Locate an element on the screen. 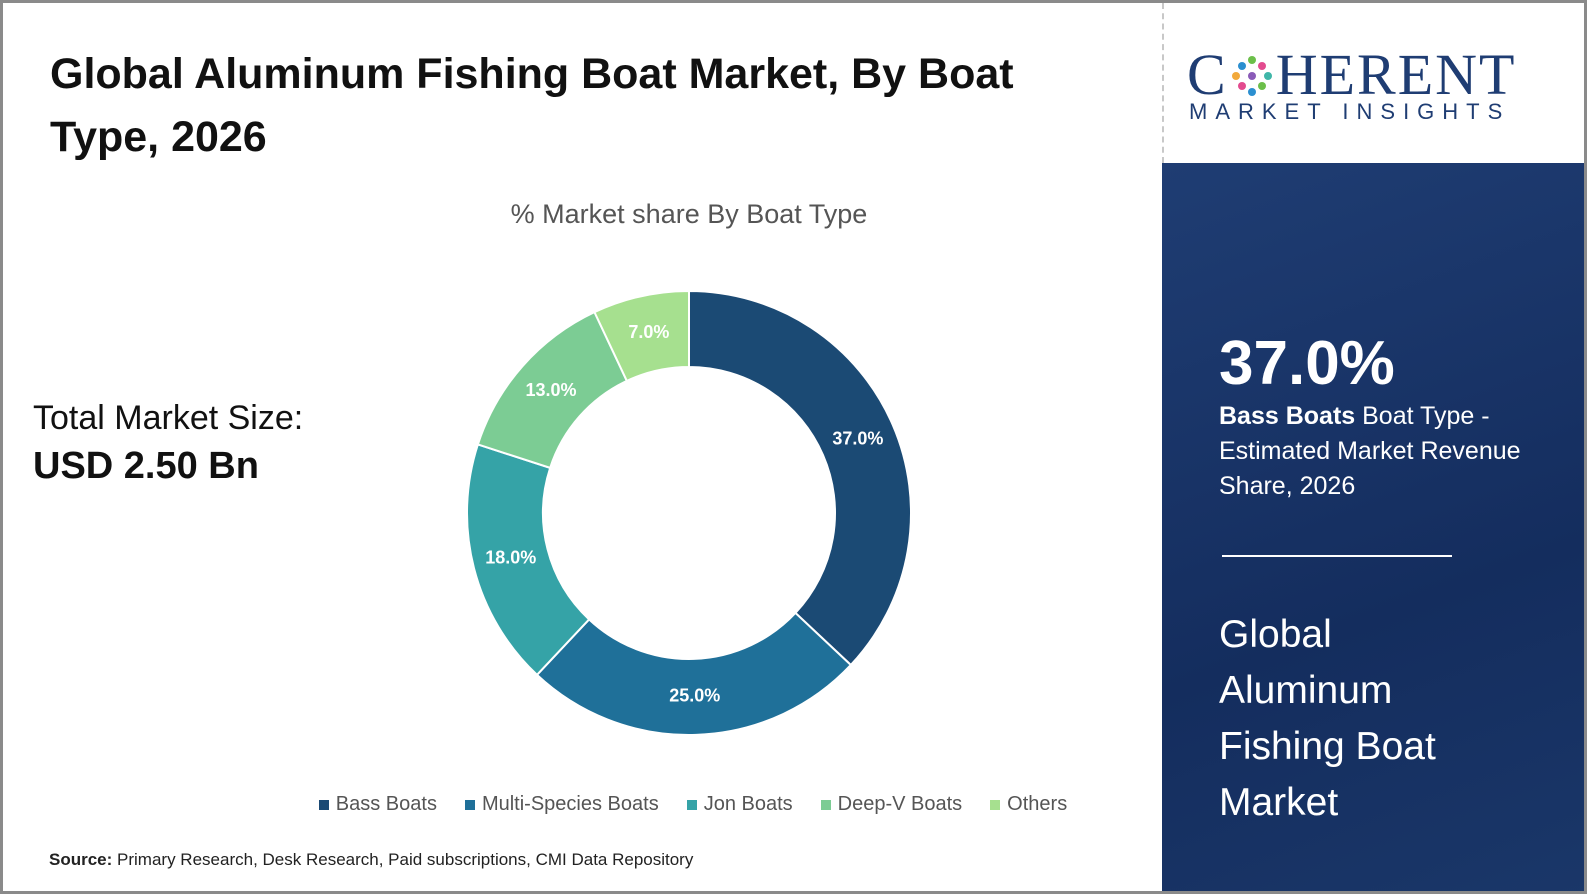 This screenshot has height=894, width=1587. market-size-label: Total Market Size: is located at coordinates (168, 418).